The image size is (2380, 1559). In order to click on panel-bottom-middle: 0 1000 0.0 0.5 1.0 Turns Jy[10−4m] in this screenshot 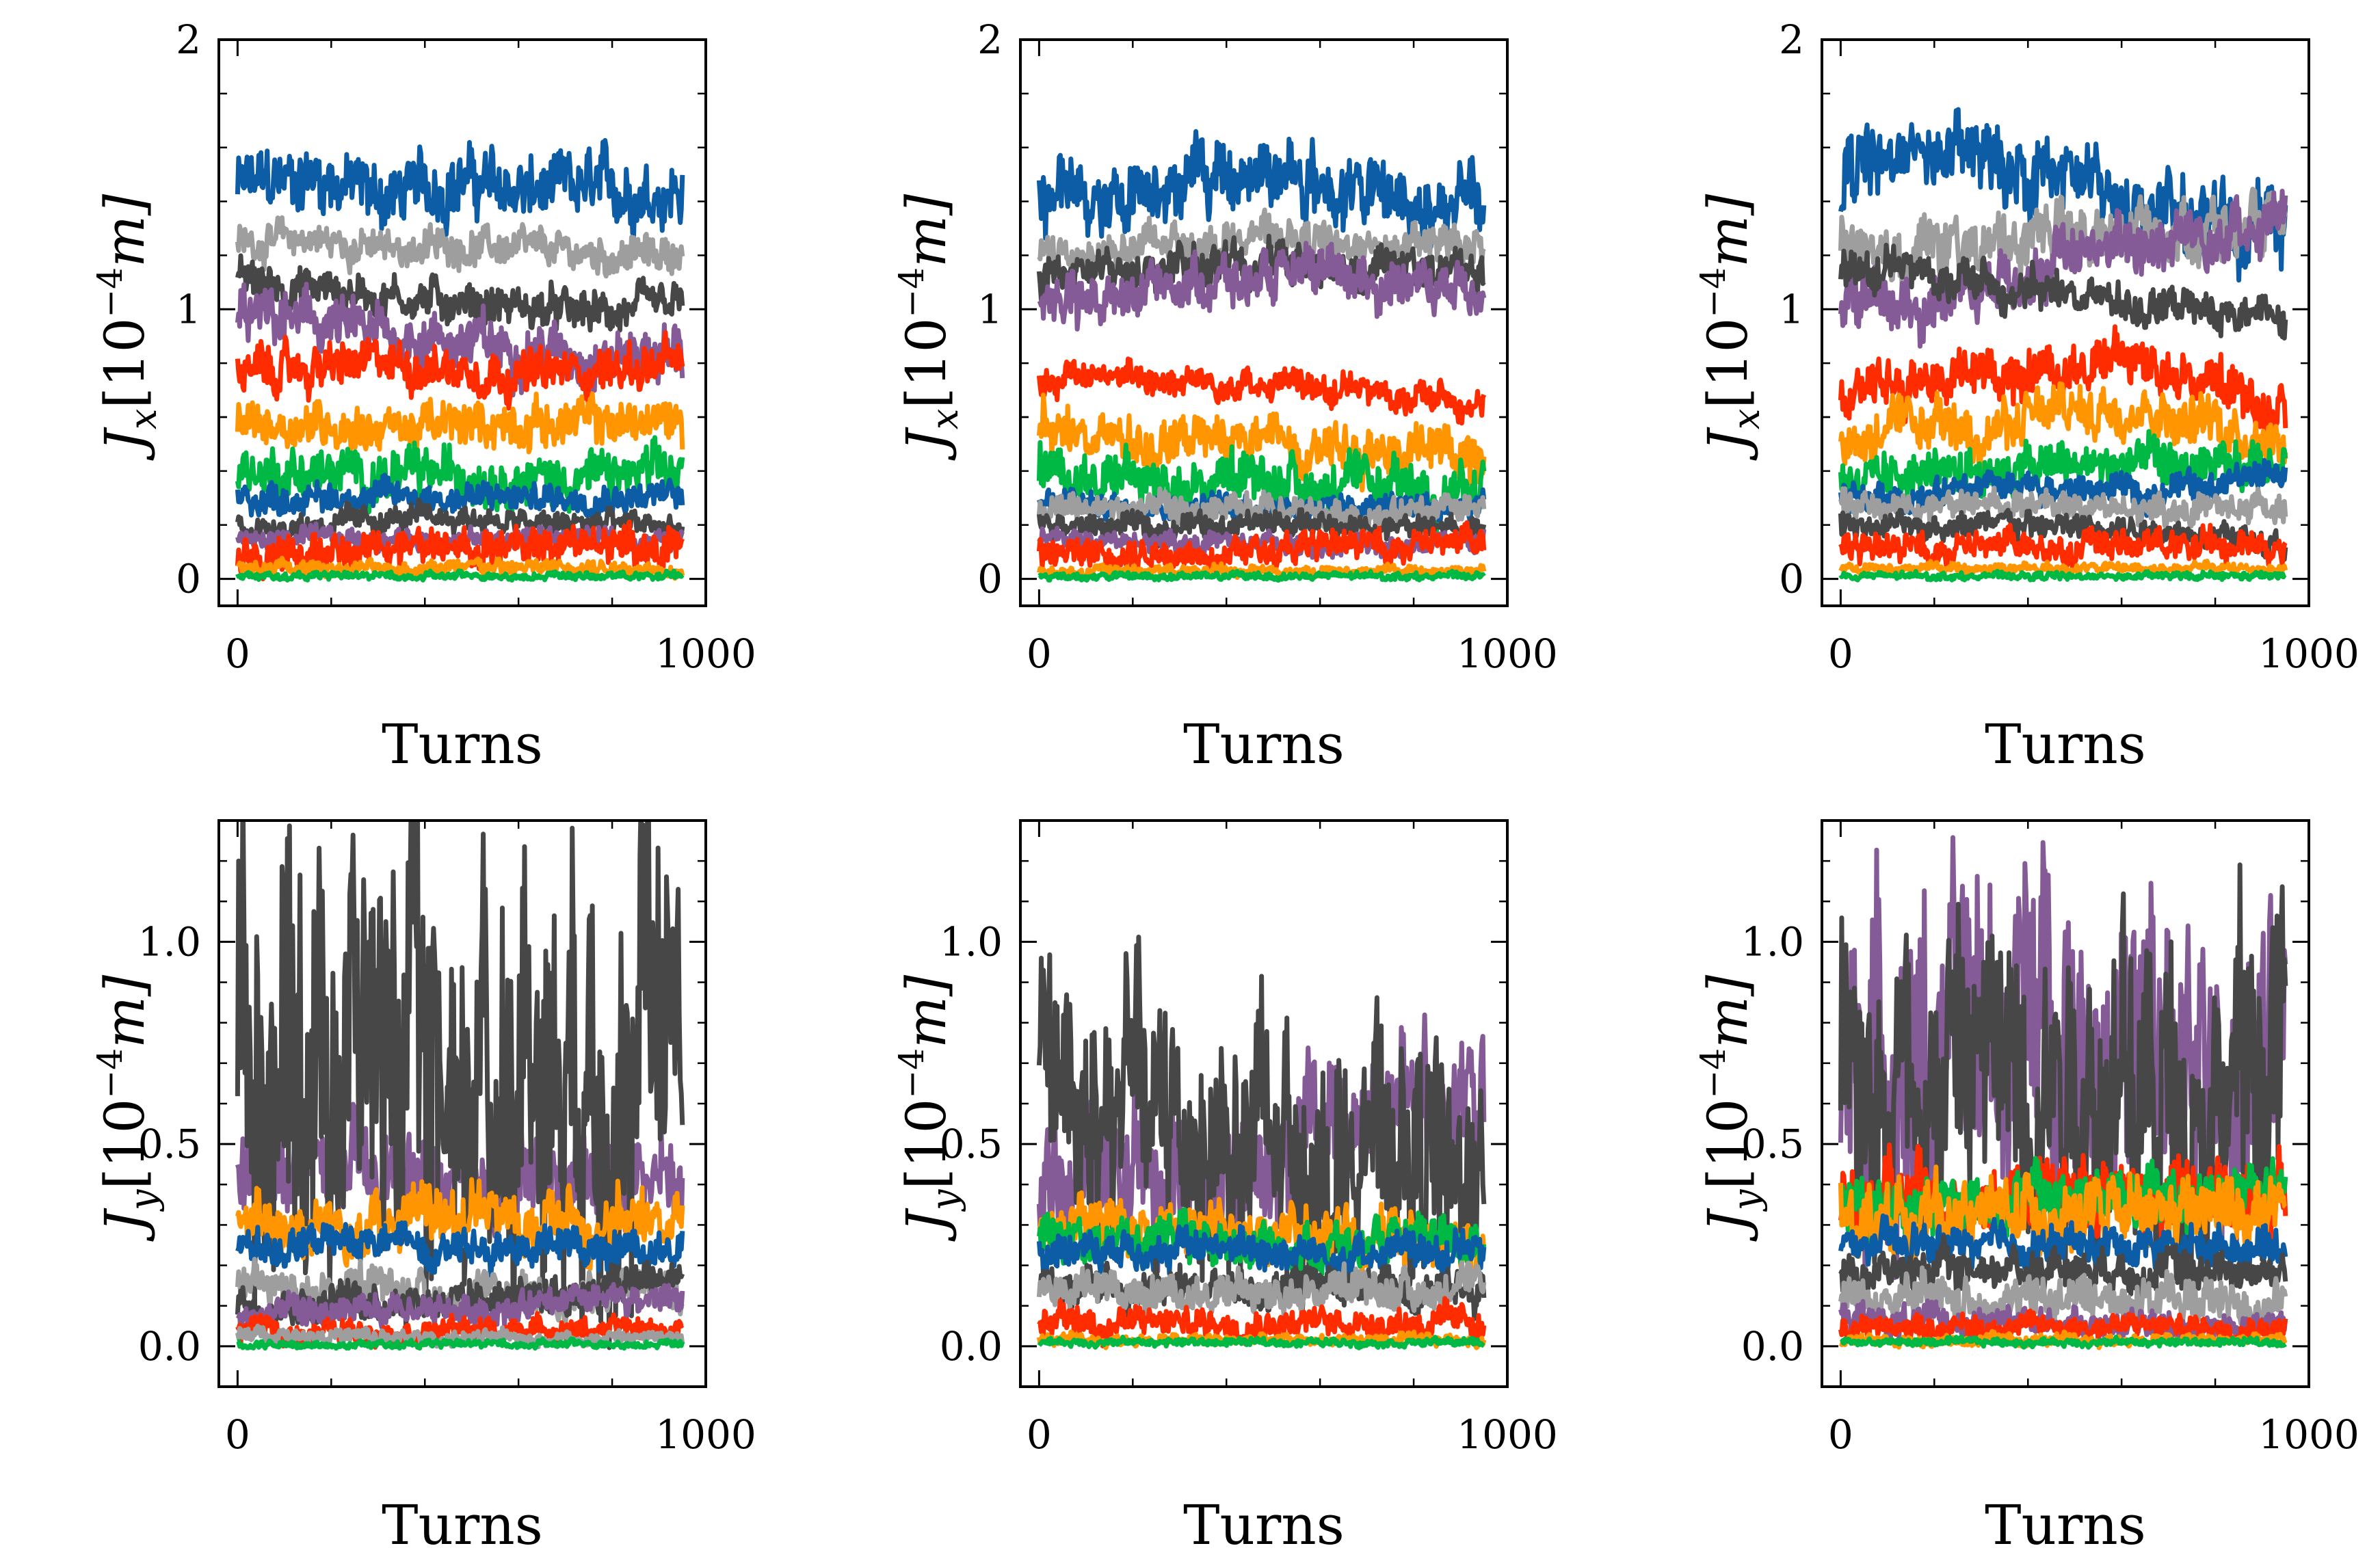, I will do `click(1225, 1188)`.